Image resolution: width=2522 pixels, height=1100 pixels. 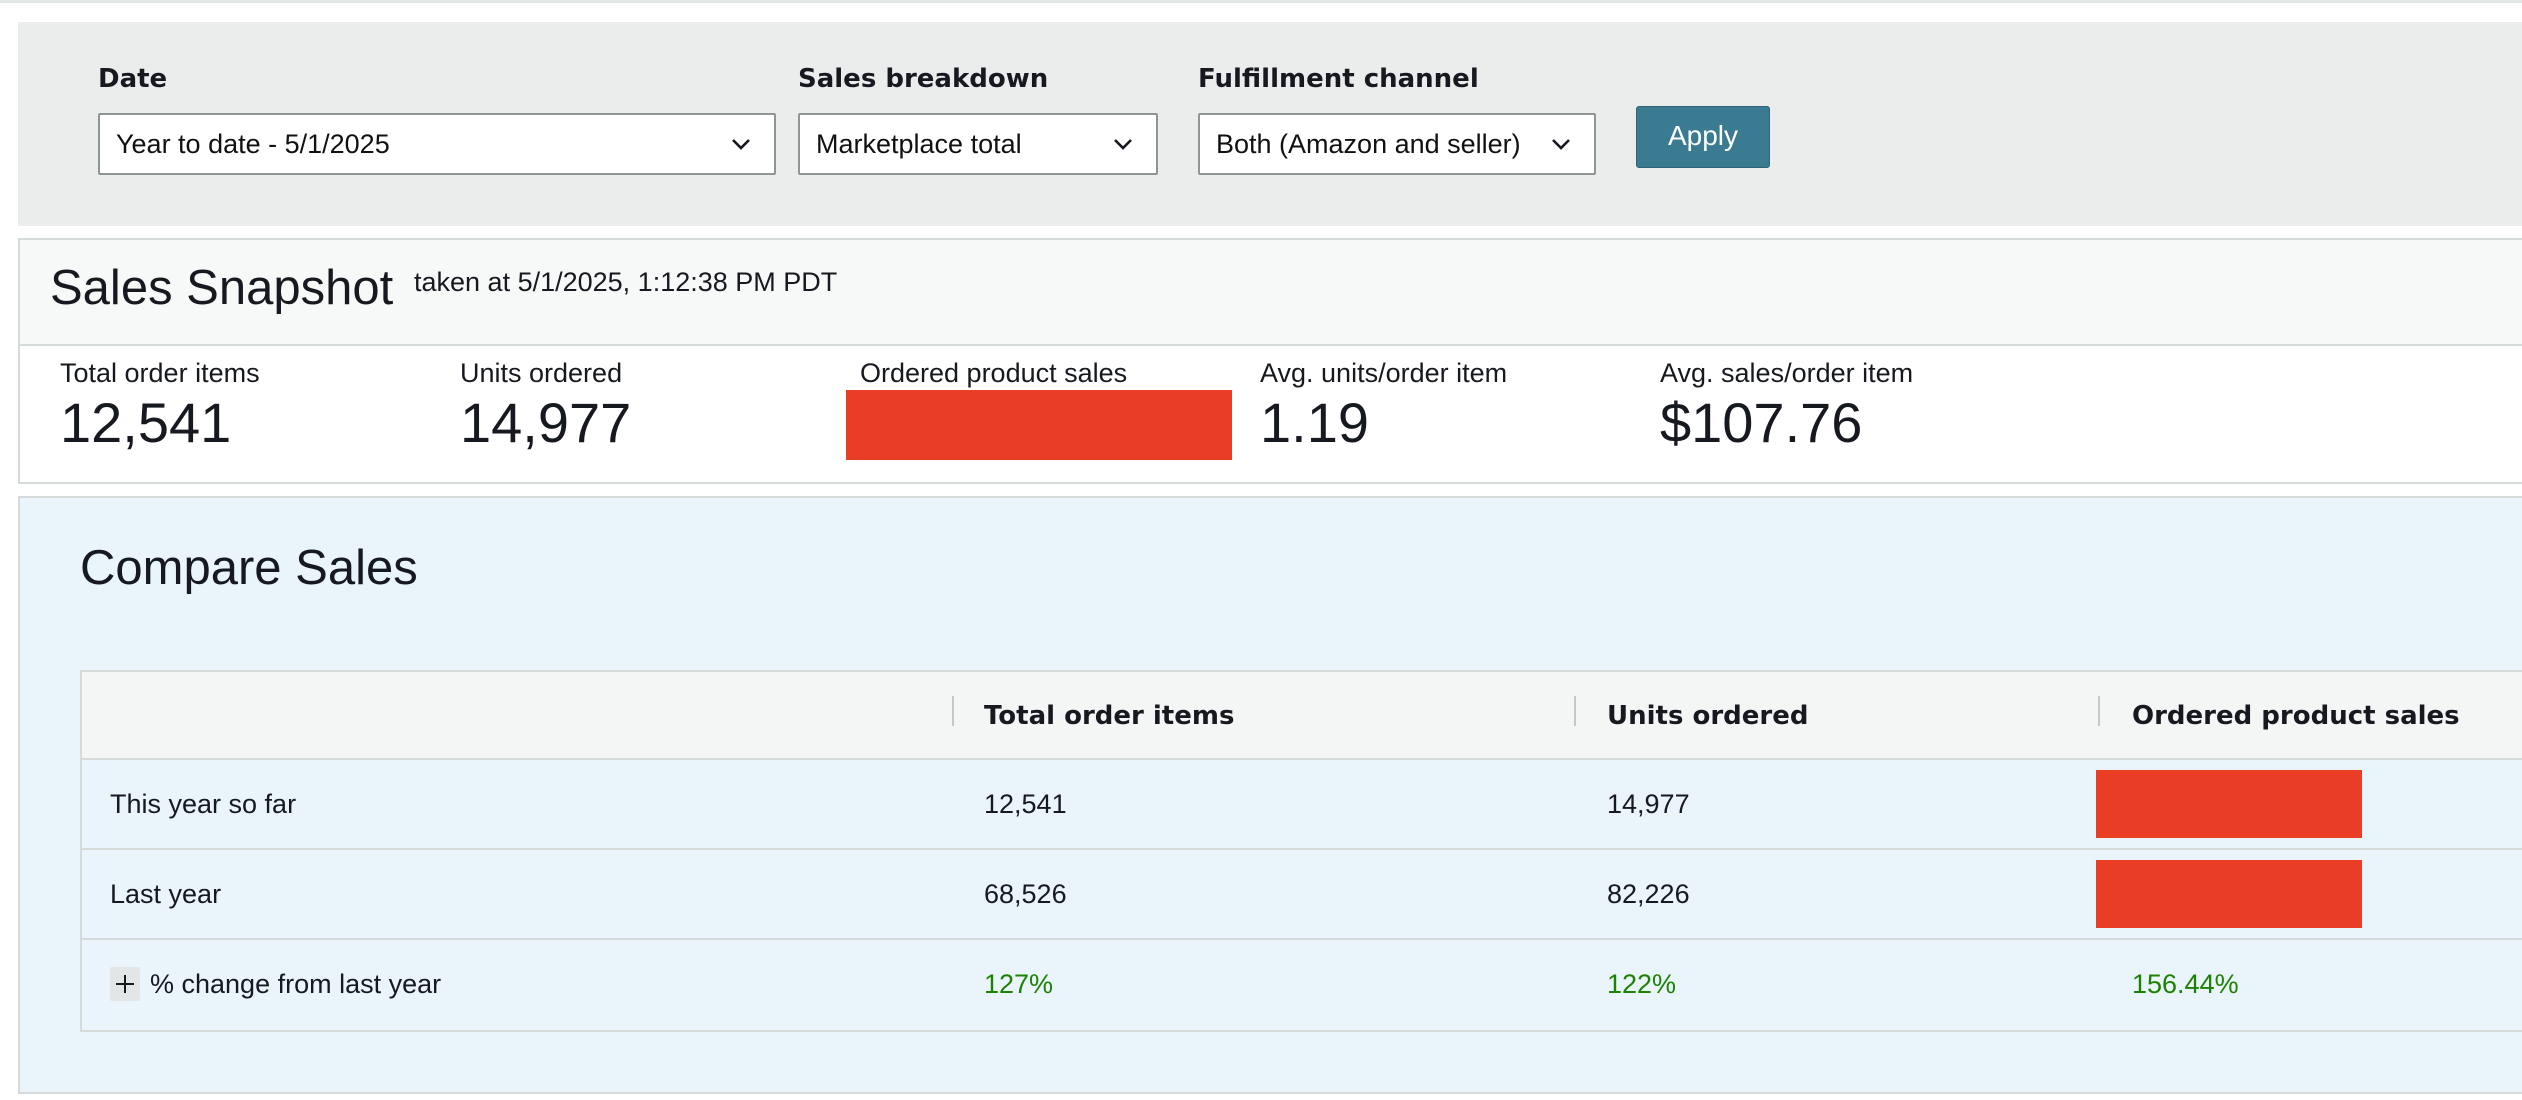 I want to click on plus-icon, so click(x=125, y=984).